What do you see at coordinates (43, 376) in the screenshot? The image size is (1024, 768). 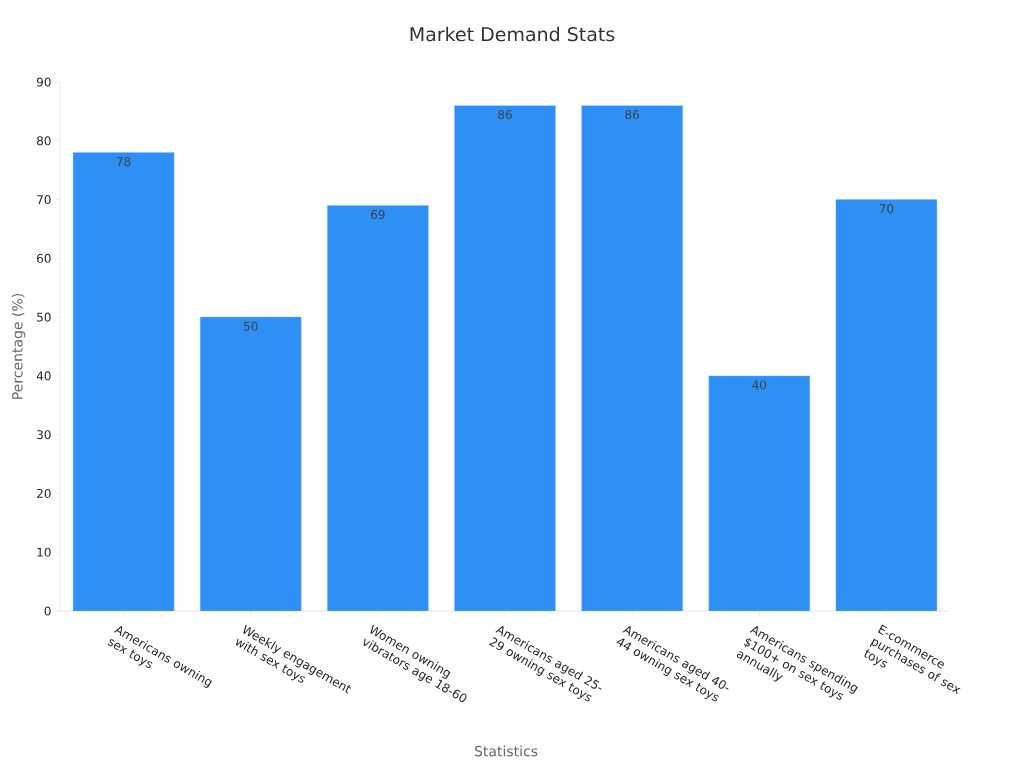 I see `y-tick-label: 40` at bounding box center [43, 376].